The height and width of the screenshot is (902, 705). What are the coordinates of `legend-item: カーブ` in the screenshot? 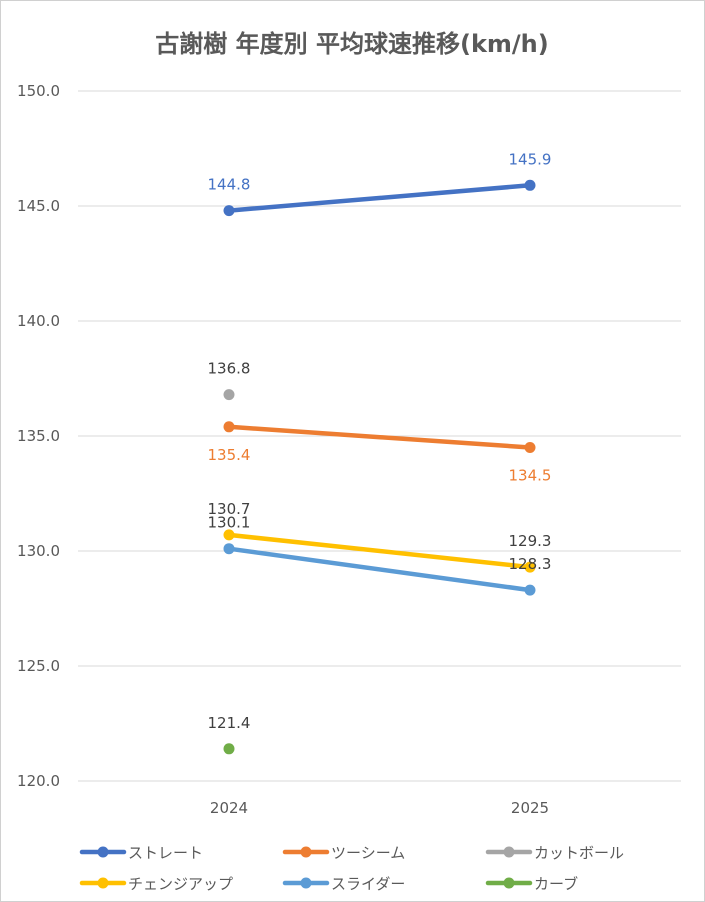 It's located at (531, 884).